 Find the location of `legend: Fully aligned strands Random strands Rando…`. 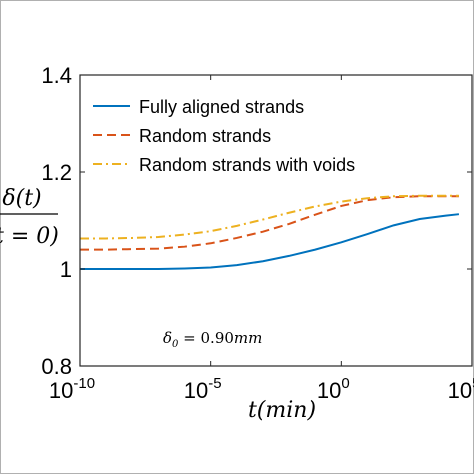

legend: Fully aligned strands Random strands Rando… is located at coordinates (224, 136).